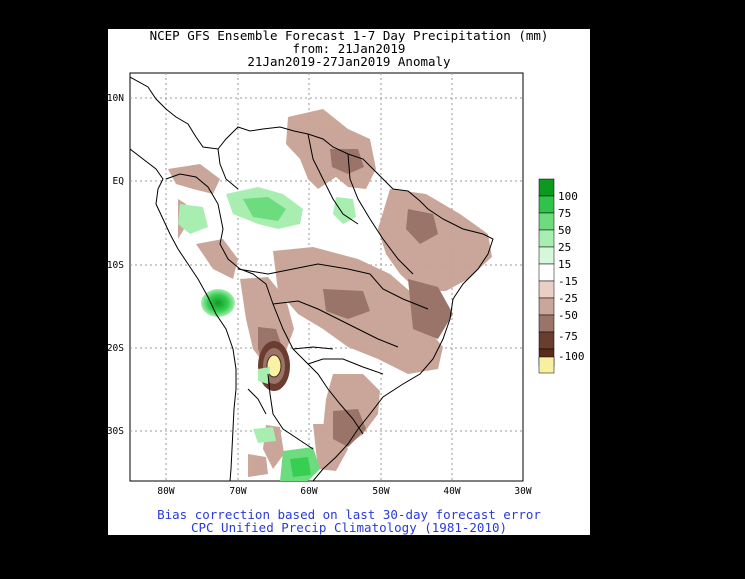 The image size is (745, 579). I want to click on legend-label: -50, so click(568, 315).